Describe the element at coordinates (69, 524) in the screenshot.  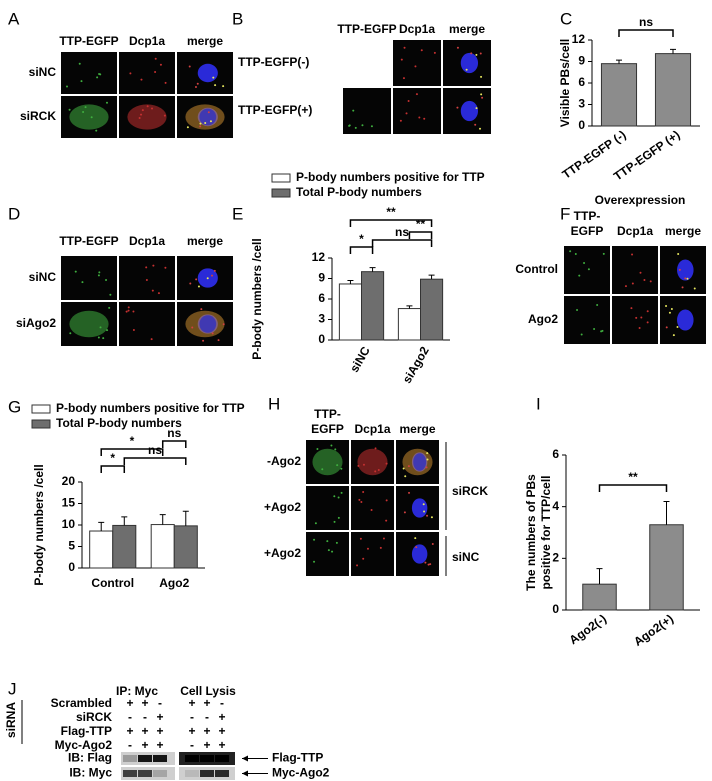
I see `y-tick-label: 10` at that location.